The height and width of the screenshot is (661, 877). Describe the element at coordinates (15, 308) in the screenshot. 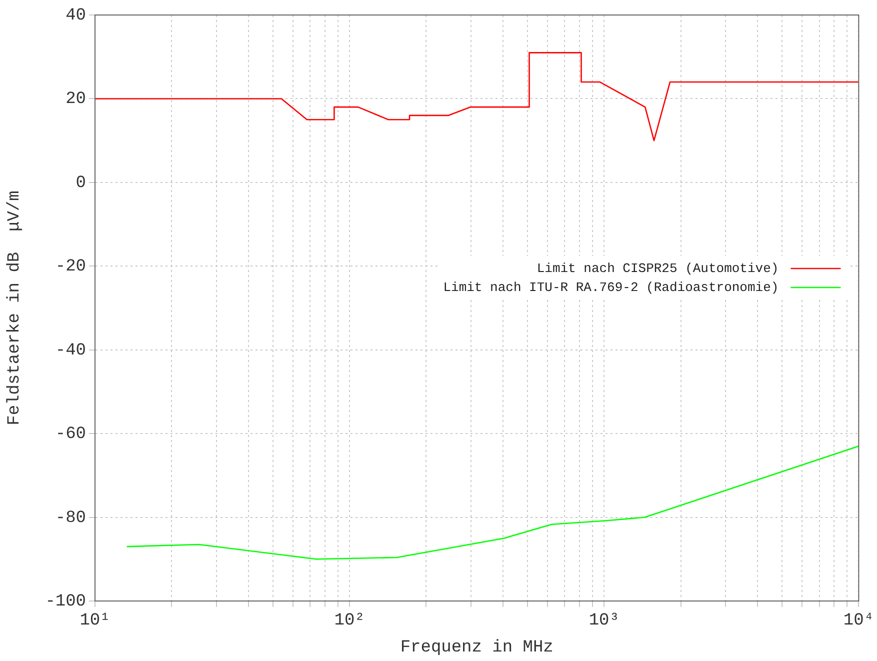

I see `y-axis-title: Feldstaerke in dB μV/m` at that location.